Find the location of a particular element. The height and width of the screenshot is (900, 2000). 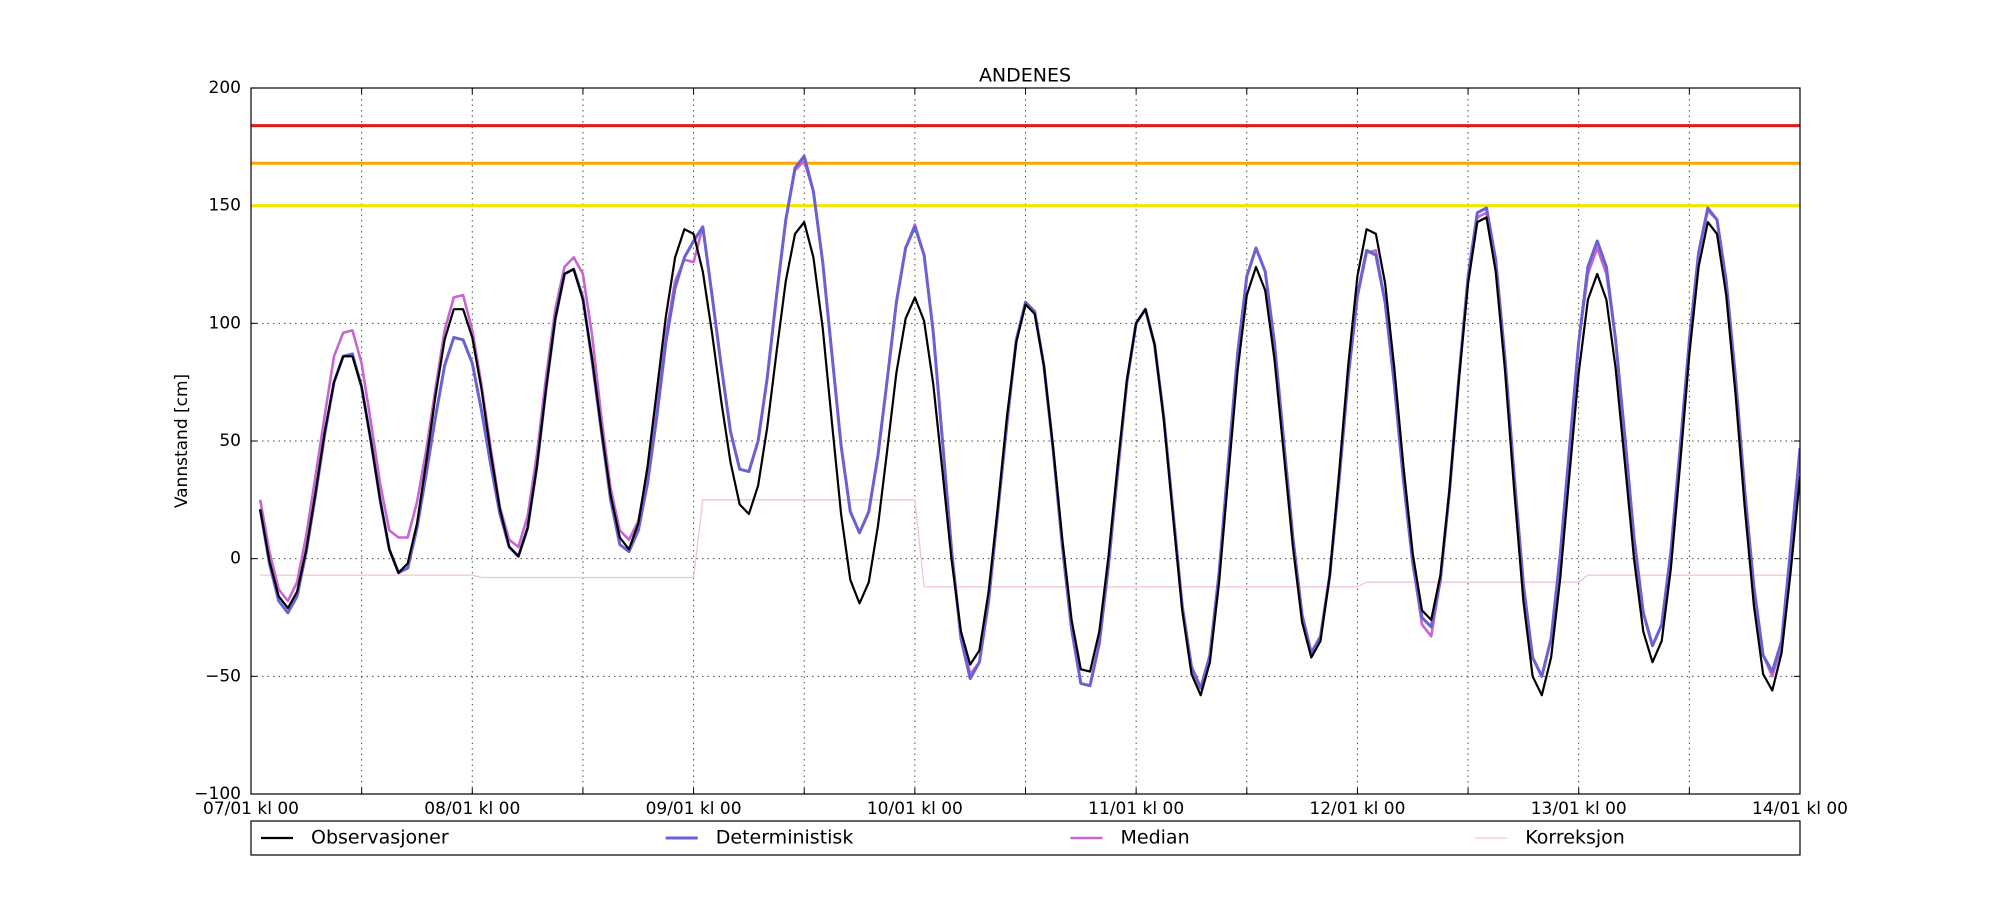

x-tick-label: 11/01 kl 00 is located at coordinates (1136, 809).